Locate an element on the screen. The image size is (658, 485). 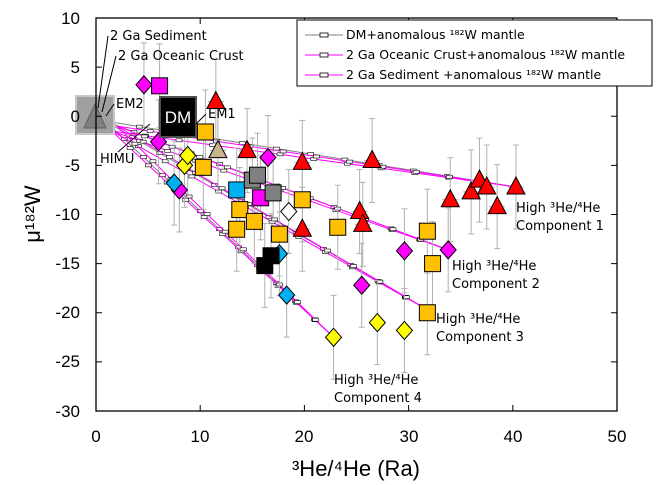
legend-tick-oceanic is located at coordinates (324, 55).